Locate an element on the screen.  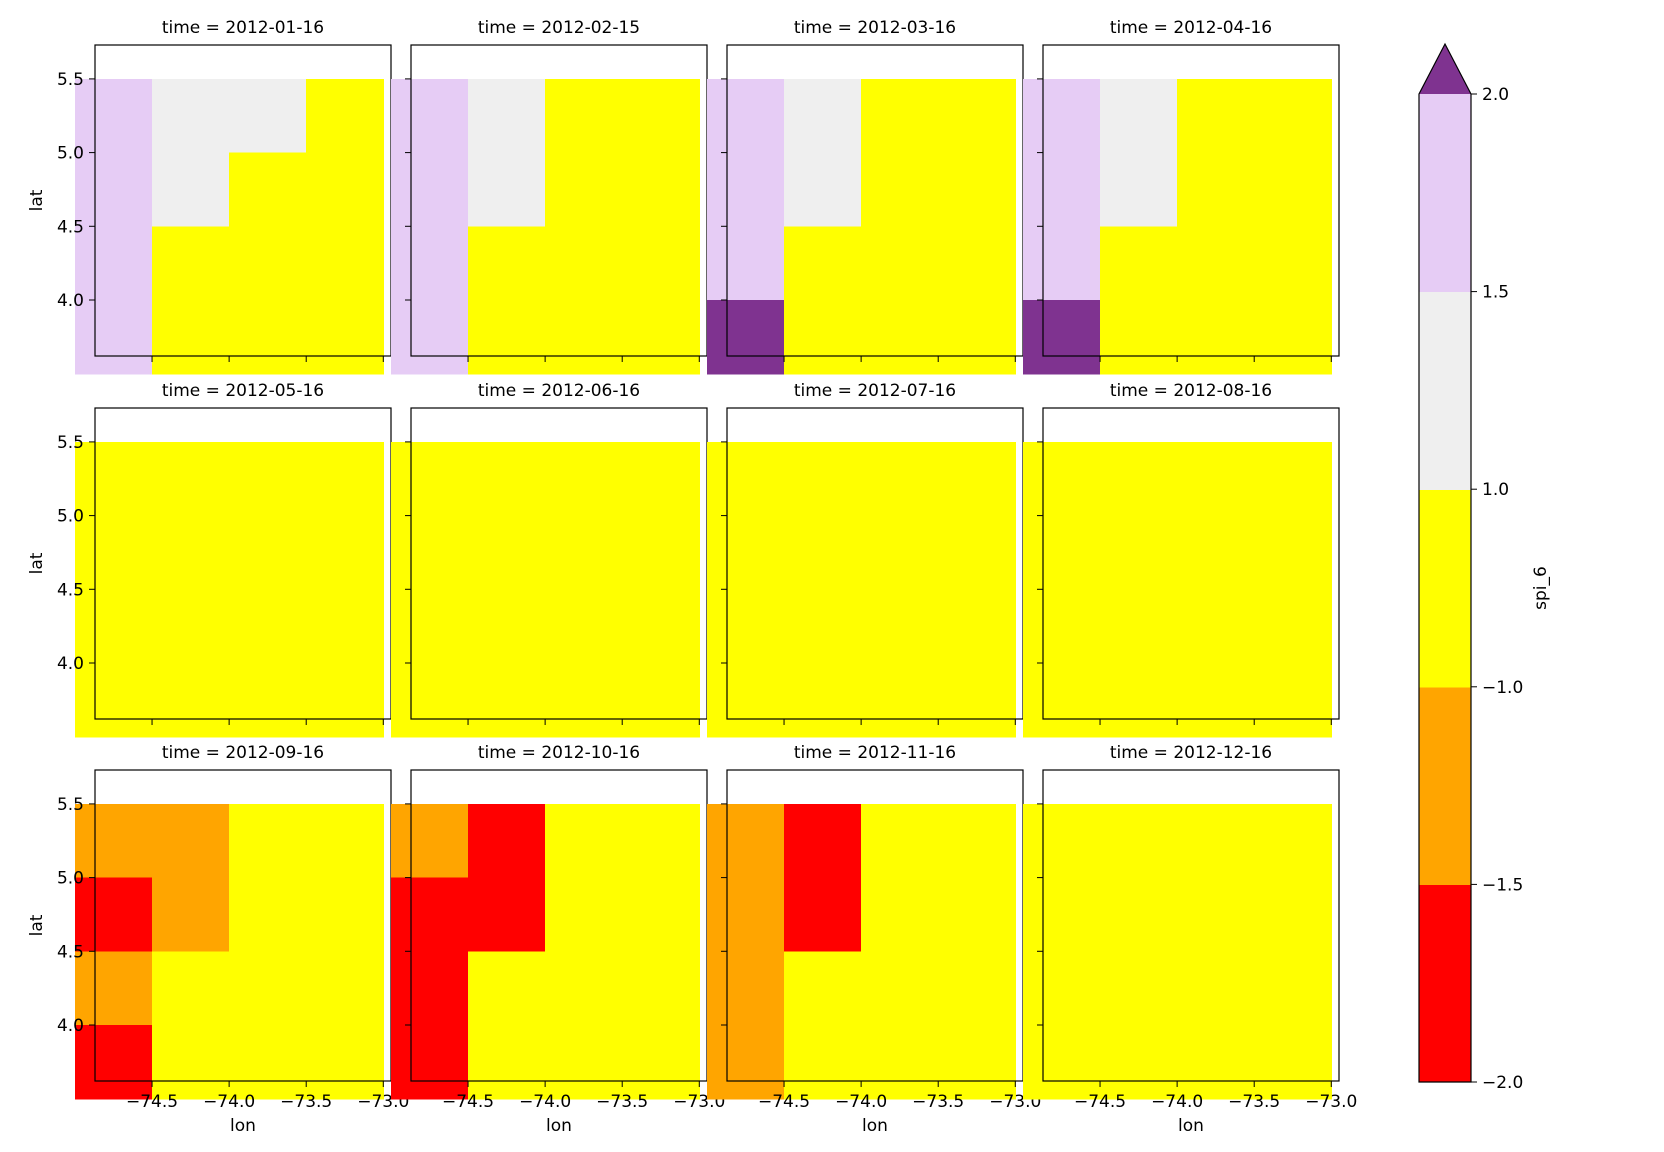
panel-title: time = 2012-07-16 is located at coordinates (875, 391).